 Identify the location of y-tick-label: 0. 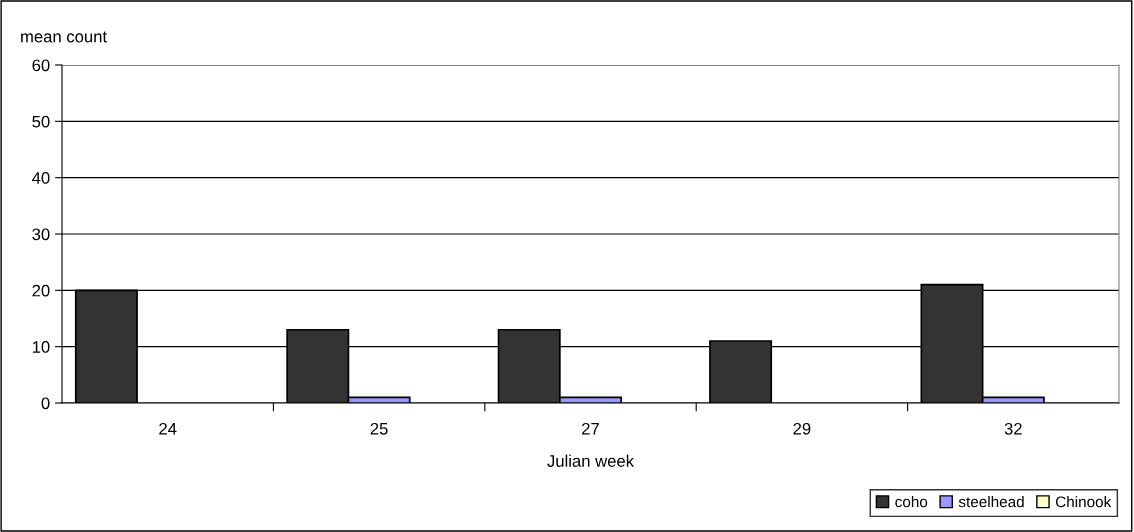
(45, 403).